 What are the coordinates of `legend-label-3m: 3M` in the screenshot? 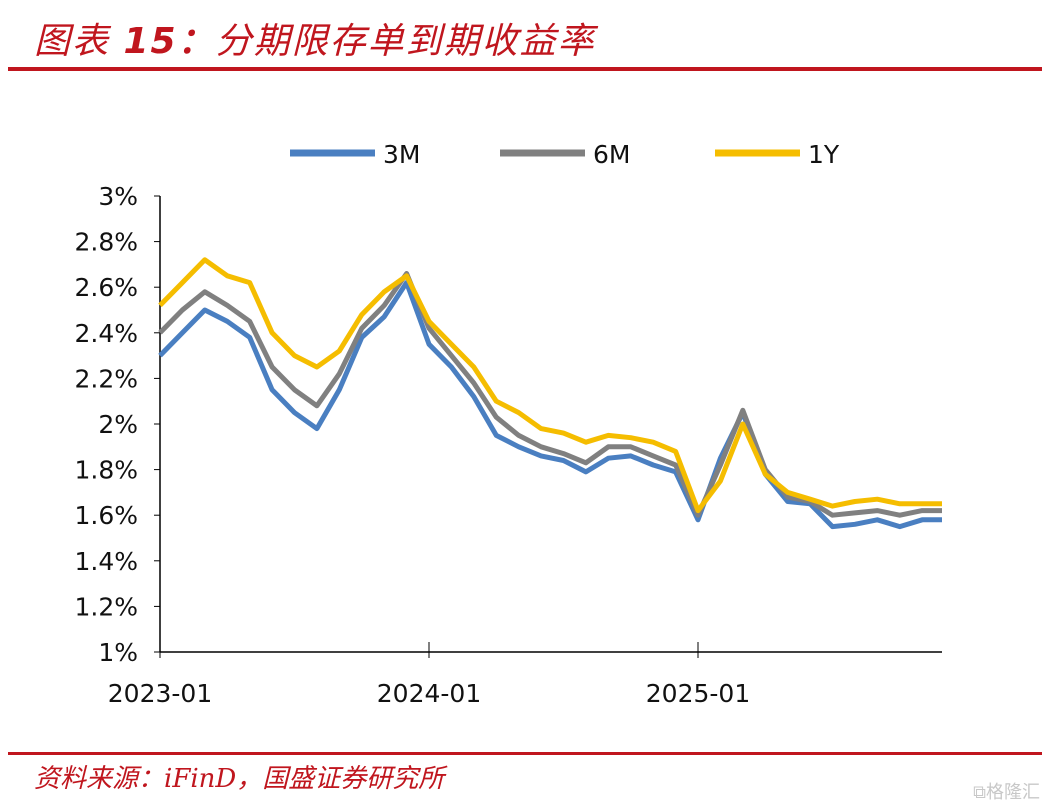 It's located at (401, 154).